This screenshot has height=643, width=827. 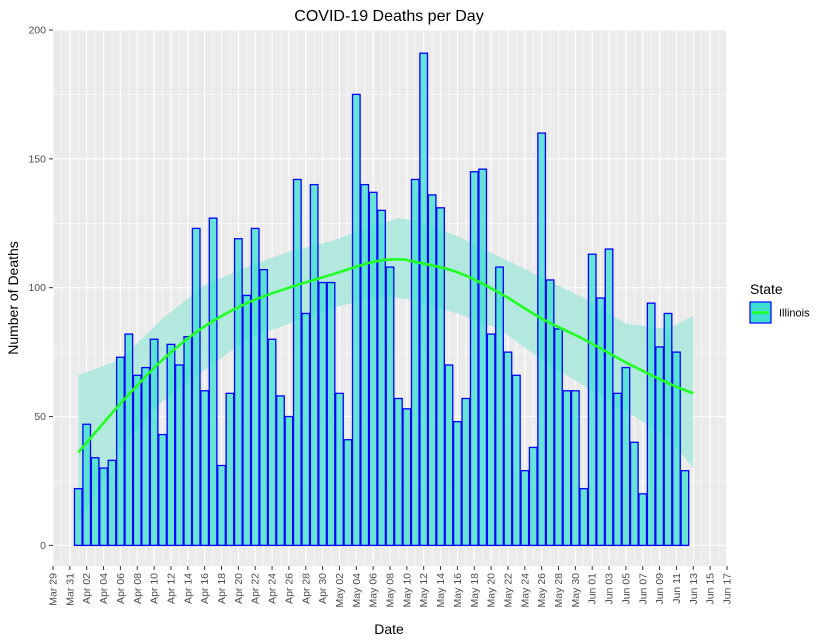 What do you see at coordinates (593, 589) in the screenshot?
I see `x-tick-label: Jun 01` at bounding box center [593, 589].